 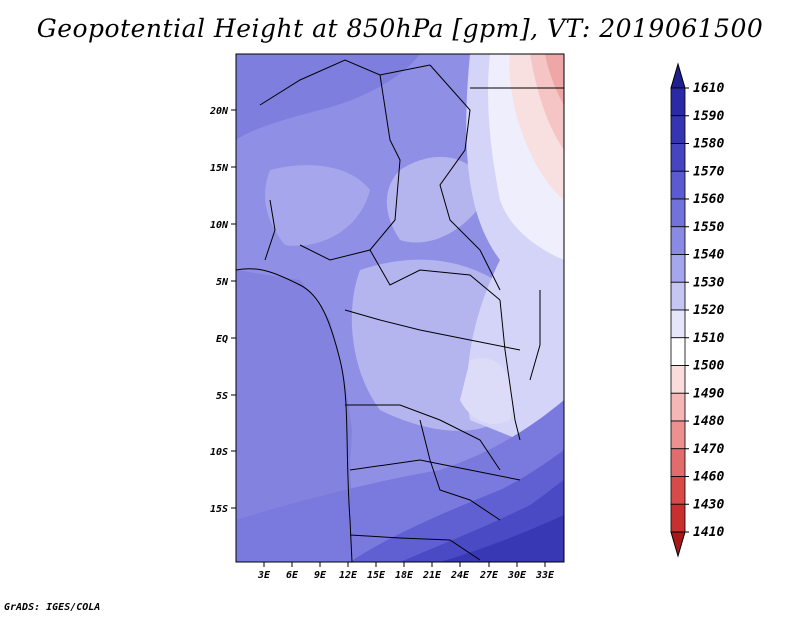 What do you see at coordinates (708, 255) in the screenshot?
I see `colorbar-label: 1540` at bounding box center [708, 255].